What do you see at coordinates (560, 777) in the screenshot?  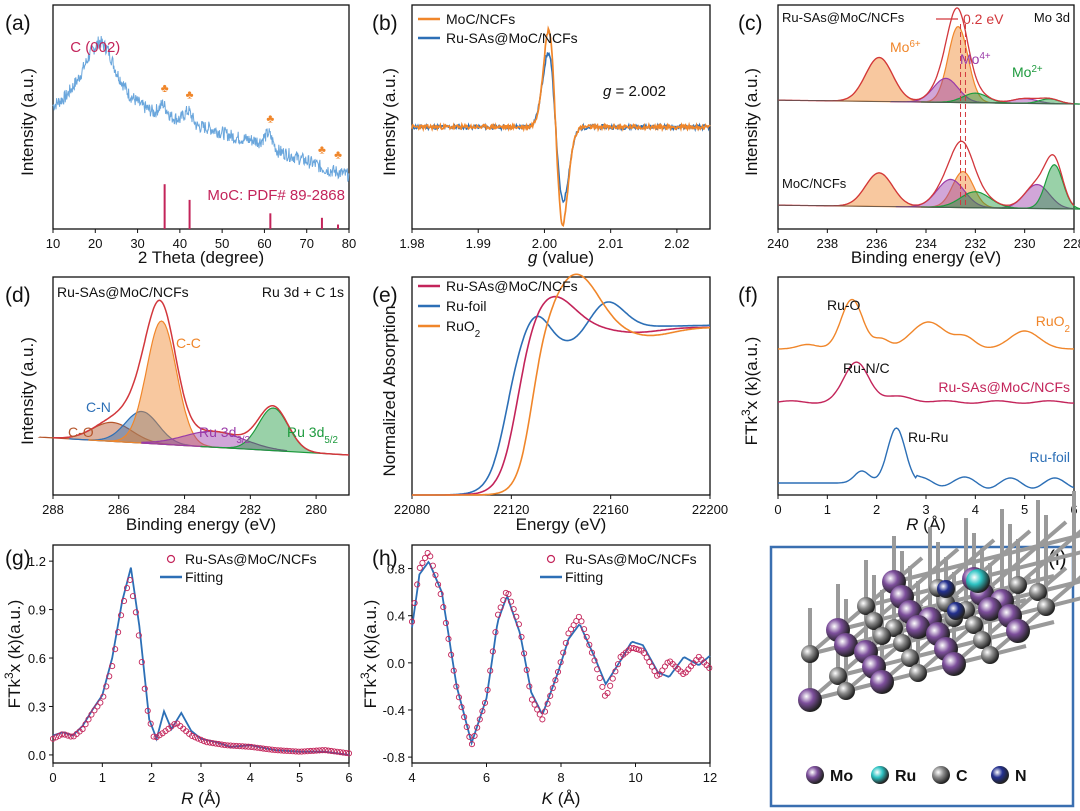 I see `panel-h-tick-label: 8` at bounding box center [560, 777].